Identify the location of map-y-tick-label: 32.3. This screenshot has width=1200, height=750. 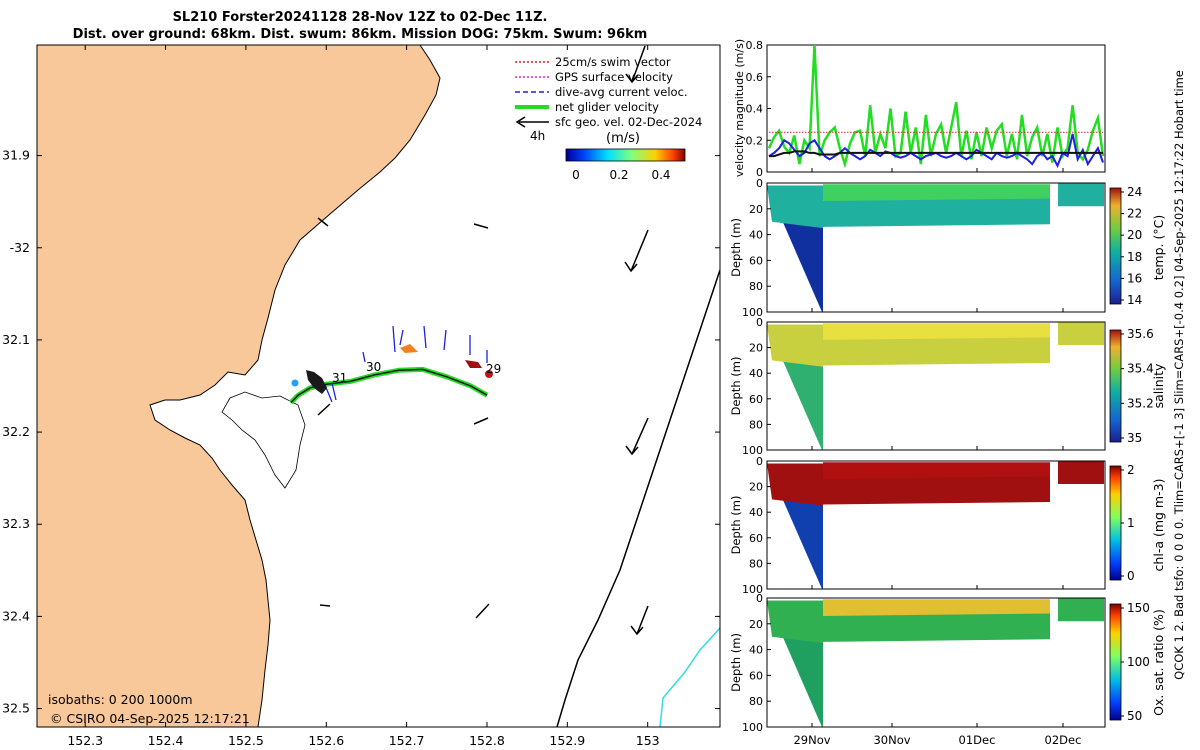
(16, 523).